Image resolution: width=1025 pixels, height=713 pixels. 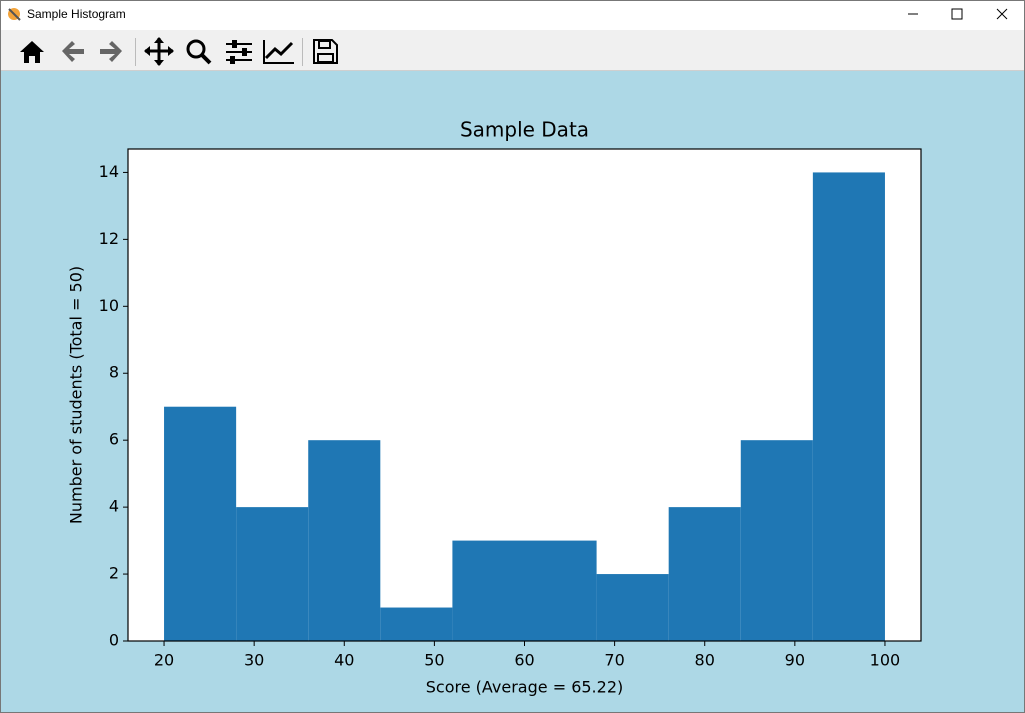 I want to click on x-tick-label: 60, so click(x=524, y=660).